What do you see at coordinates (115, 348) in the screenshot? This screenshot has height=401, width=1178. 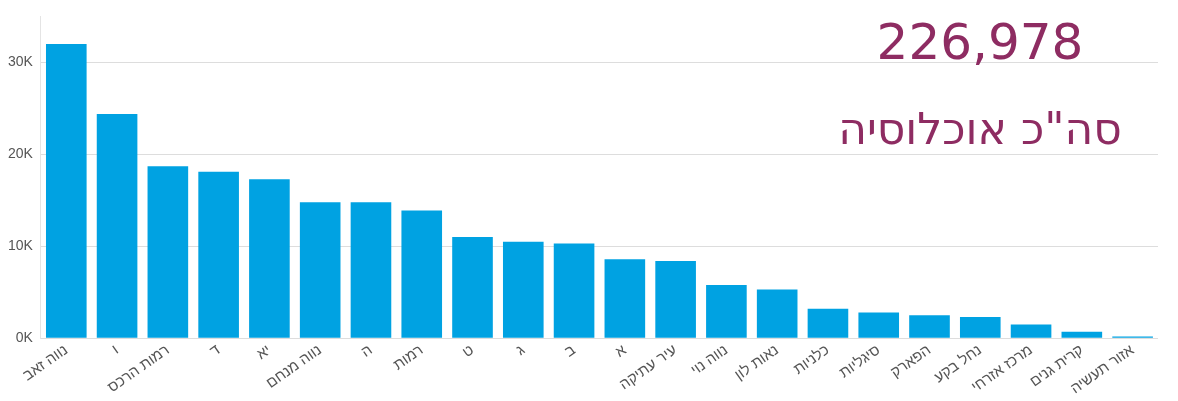 I see `x-tick-label: ו` at bounding box center [115, 348].